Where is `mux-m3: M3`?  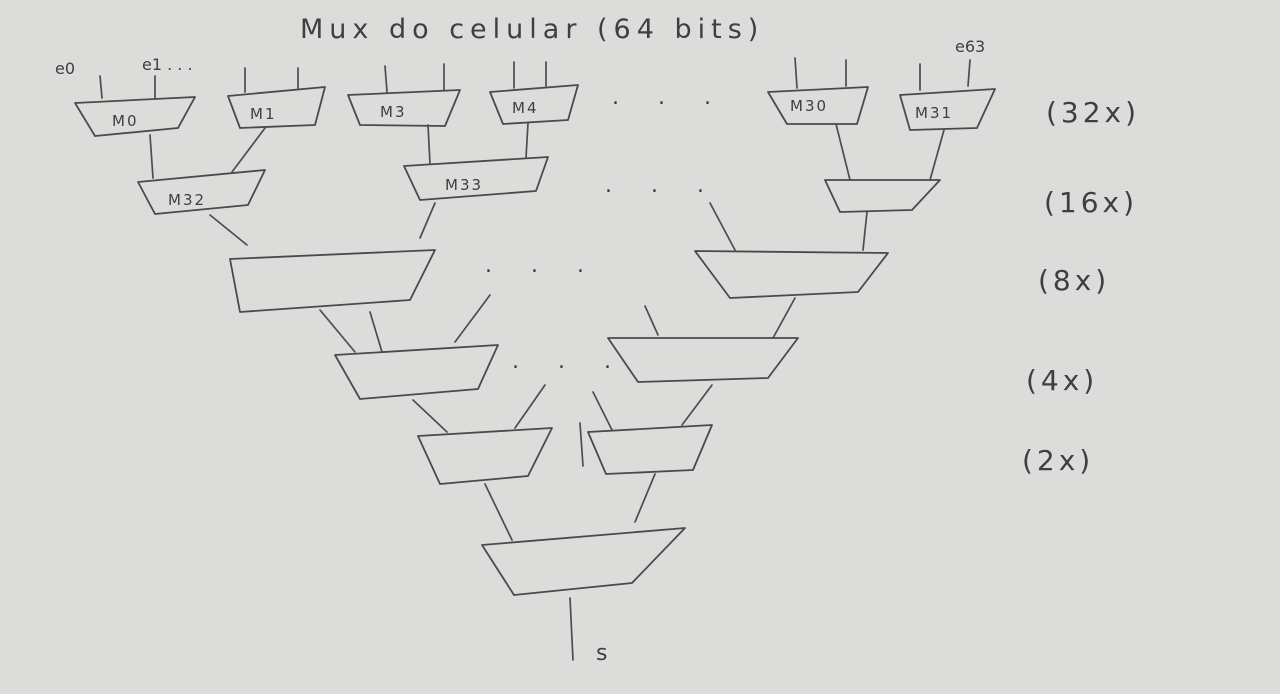 mux-m3: M3 is located at coordinates (404, 108).